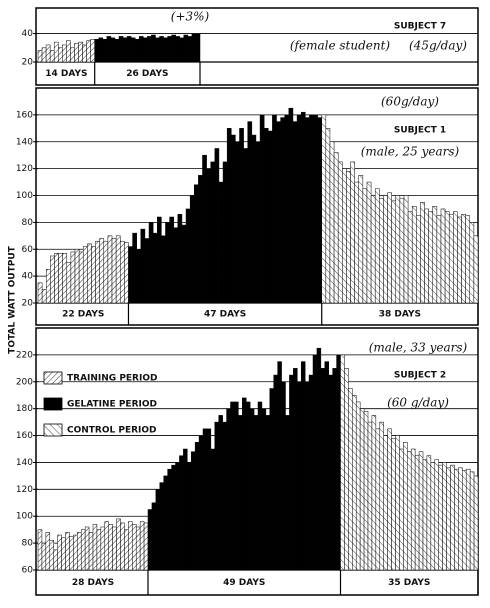 This screenshot has height=608, width=490. Describe the element at coordinates (24, 409) in the screenshot. I see `y-tick-label: 180` at that location.